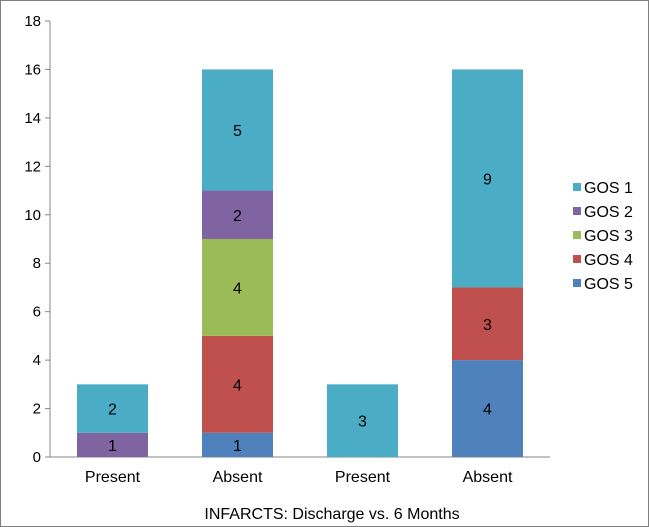 The width and height of the screenshot is (649, 527). What do you see at coordinates (32, 118) in the screenshot?
I see `y-tick-label: 14` at bounding box center [32, 118].